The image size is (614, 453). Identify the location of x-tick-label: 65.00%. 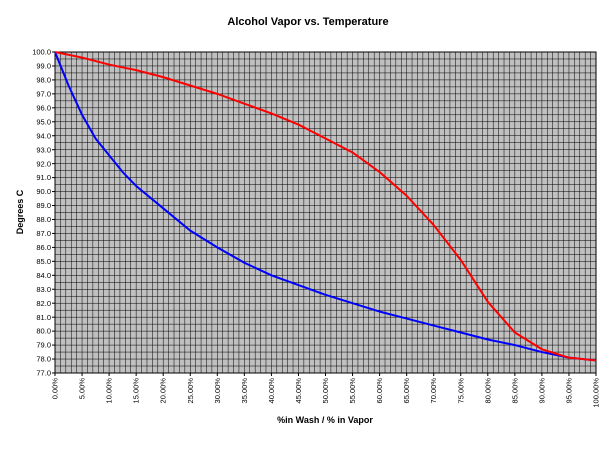
(406, 391).